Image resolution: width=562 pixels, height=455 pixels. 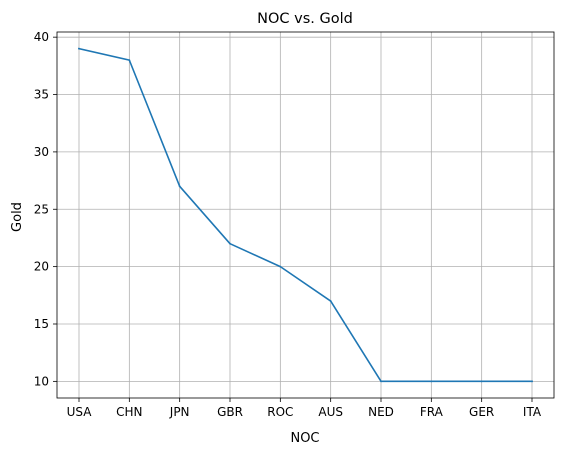 What do you see at coordinates (41, 95) in the screenshot?
I see `y-tick-label: 35` at bounding box center [41, 95].